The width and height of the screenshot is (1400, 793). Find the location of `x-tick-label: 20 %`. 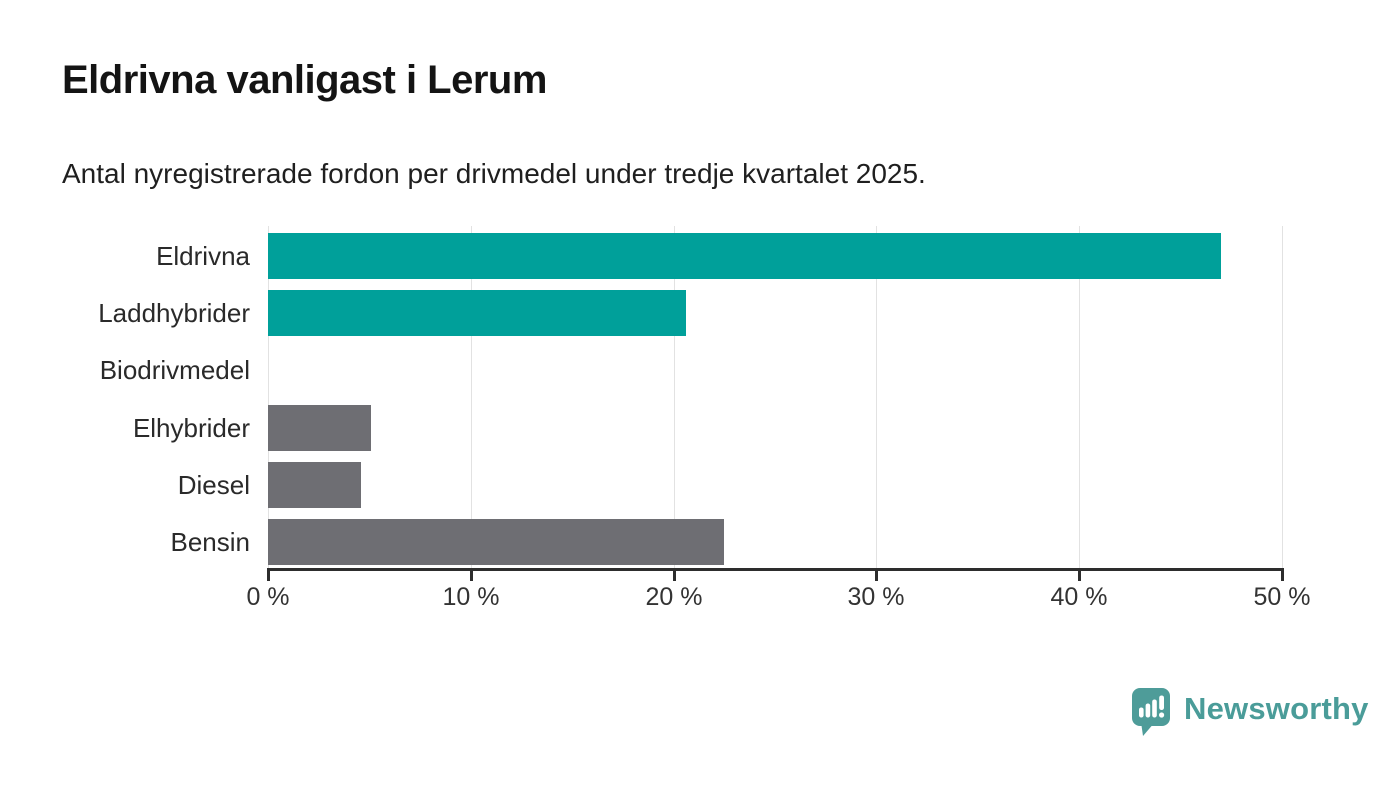

x-tick-label: 20 % is located at coordinates (674, 597).